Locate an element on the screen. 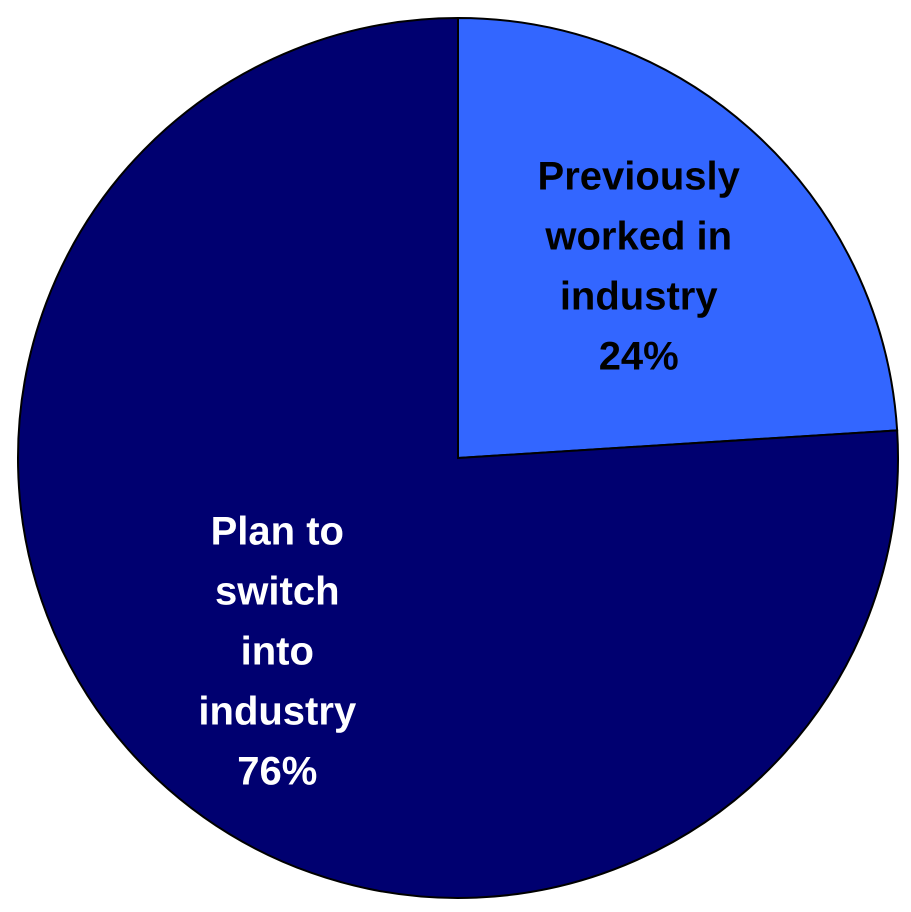 The image size is (911, 912). data-label: 76% is located at coordinates (277, 771).